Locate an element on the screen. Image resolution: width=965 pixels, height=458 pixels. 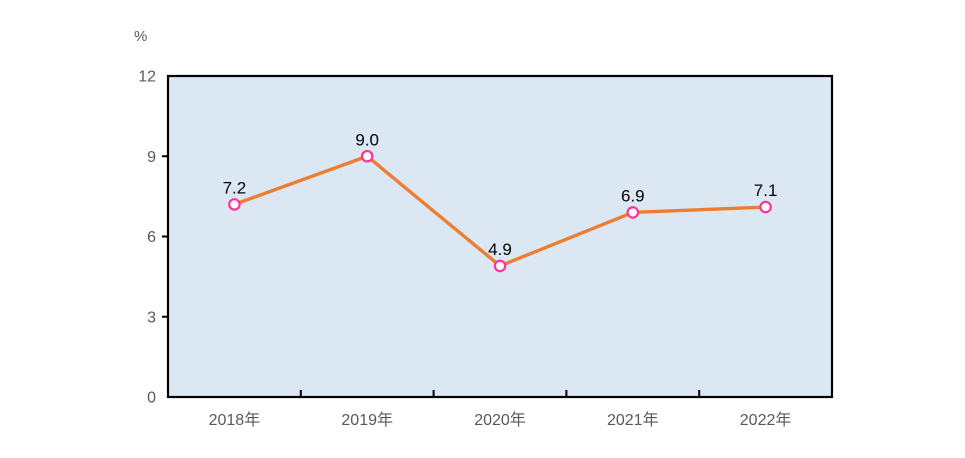
y-axis-tick-label: 0 is located at coordinates (151, 398).